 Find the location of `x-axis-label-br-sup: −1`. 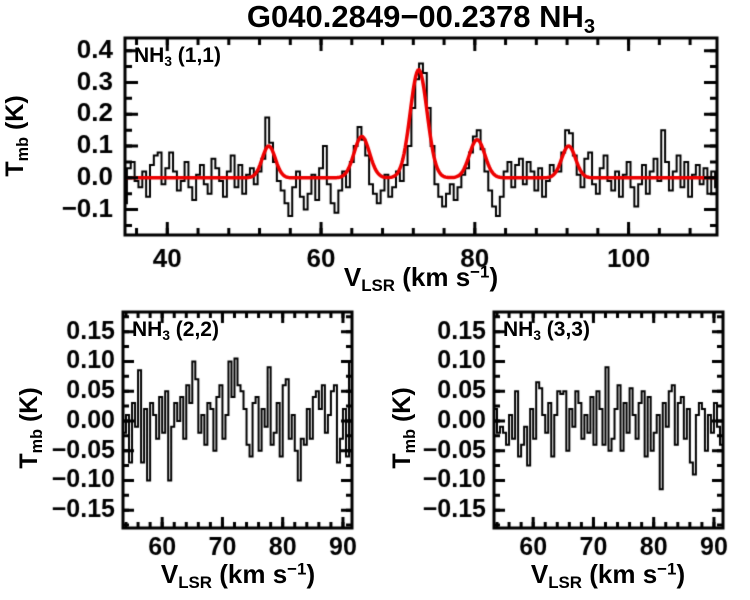

x-axis-label-br-sup: −1 is located at coordinates (667, 569).